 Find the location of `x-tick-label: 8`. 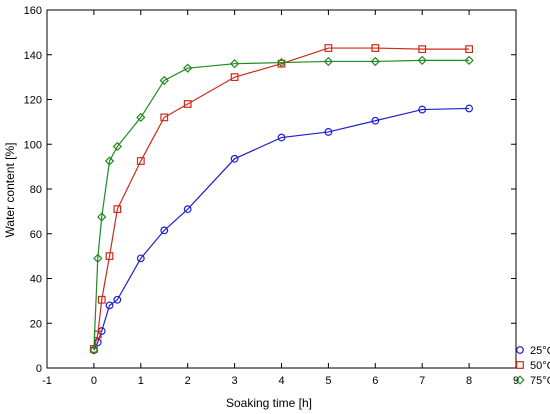

x-tick-label: 8 is located at coordinates (469, 381).